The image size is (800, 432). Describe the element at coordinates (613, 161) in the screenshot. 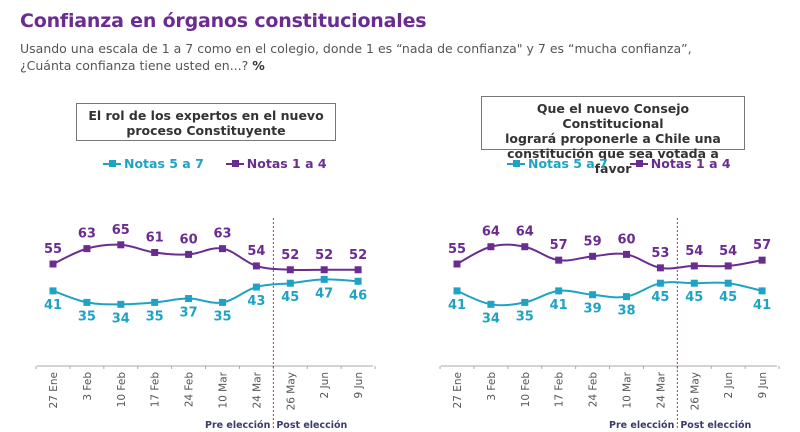

I see `chart-2-title-line: constitución que sea votada a favor` at that location.